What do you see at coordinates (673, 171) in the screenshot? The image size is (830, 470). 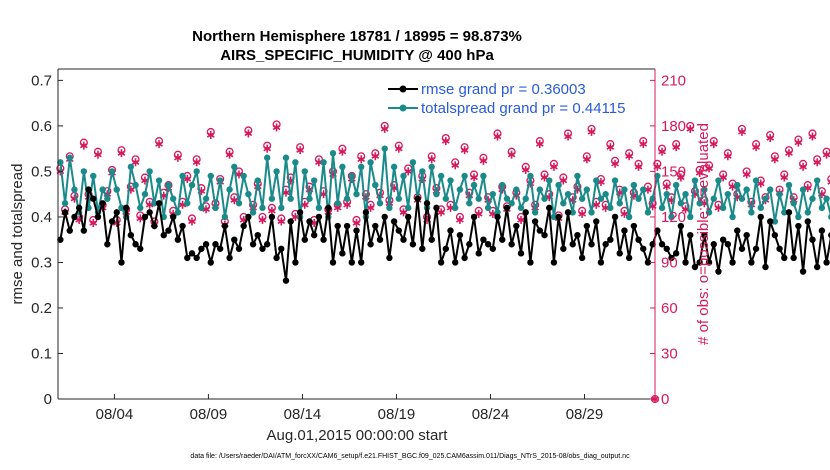 I see `y2-tick-label: 150` at bounding box center [673, 171].